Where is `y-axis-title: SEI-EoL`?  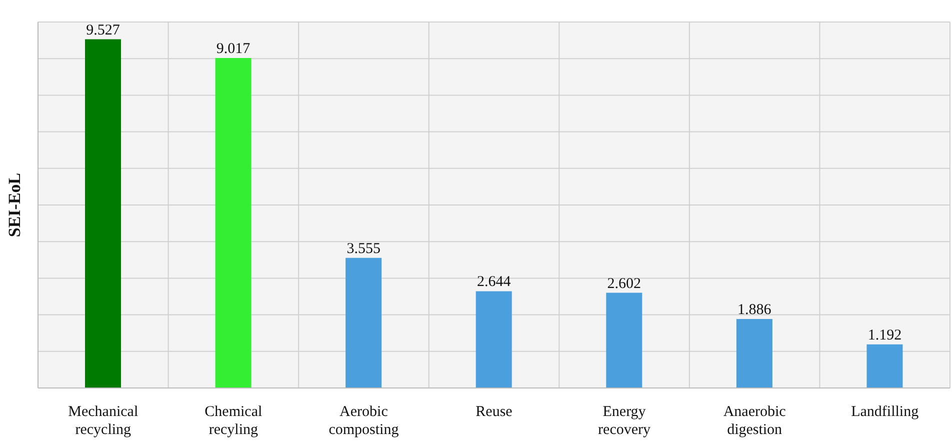 y-axis-title: SEI-EoL is located at coordinates (14, 205).